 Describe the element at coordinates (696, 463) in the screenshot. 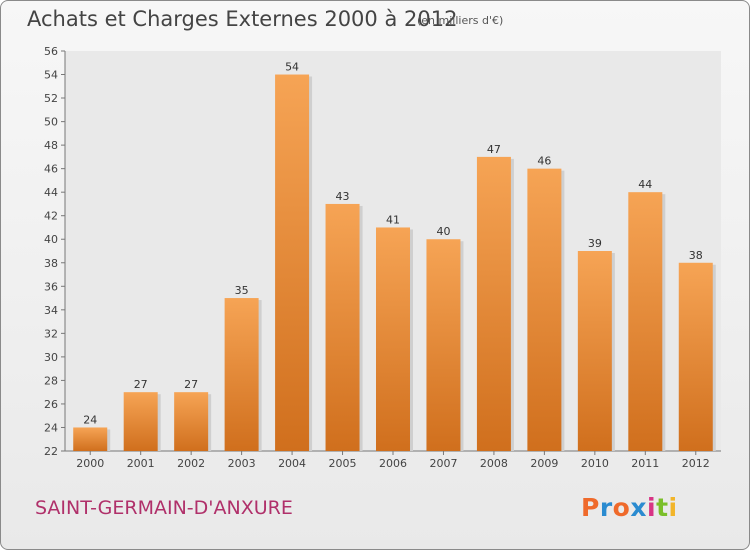

I see `x-tick-label: 2012` at that location.